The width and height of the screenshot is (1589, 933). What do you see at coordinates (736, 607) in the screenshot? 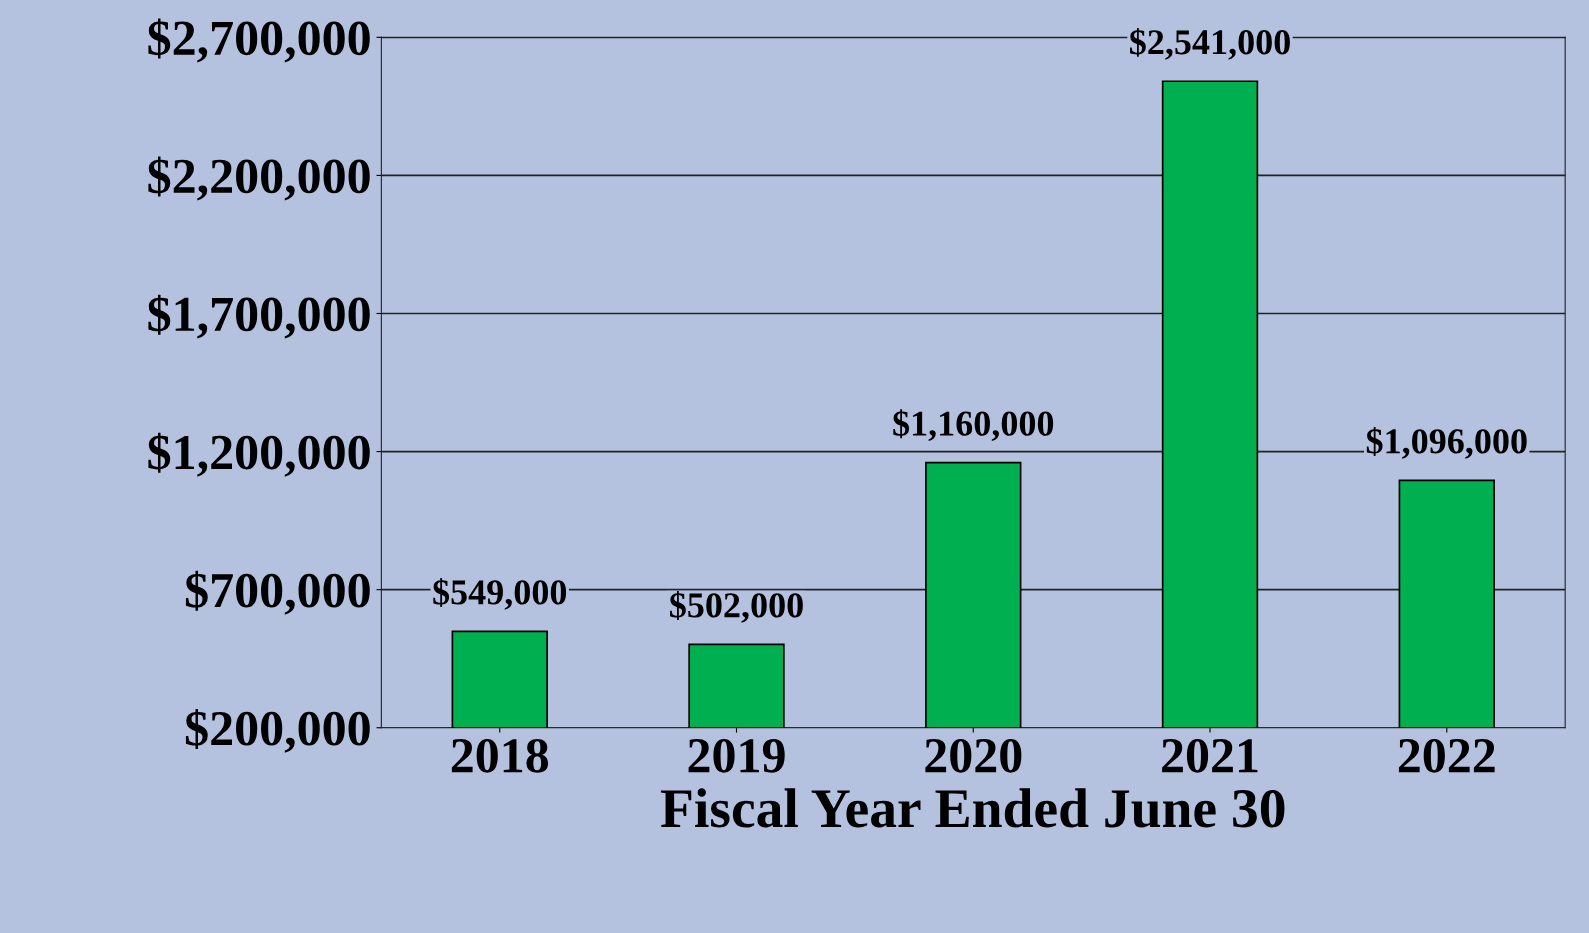
I see `data-label: $502,000` at bounding box center [736, 607].